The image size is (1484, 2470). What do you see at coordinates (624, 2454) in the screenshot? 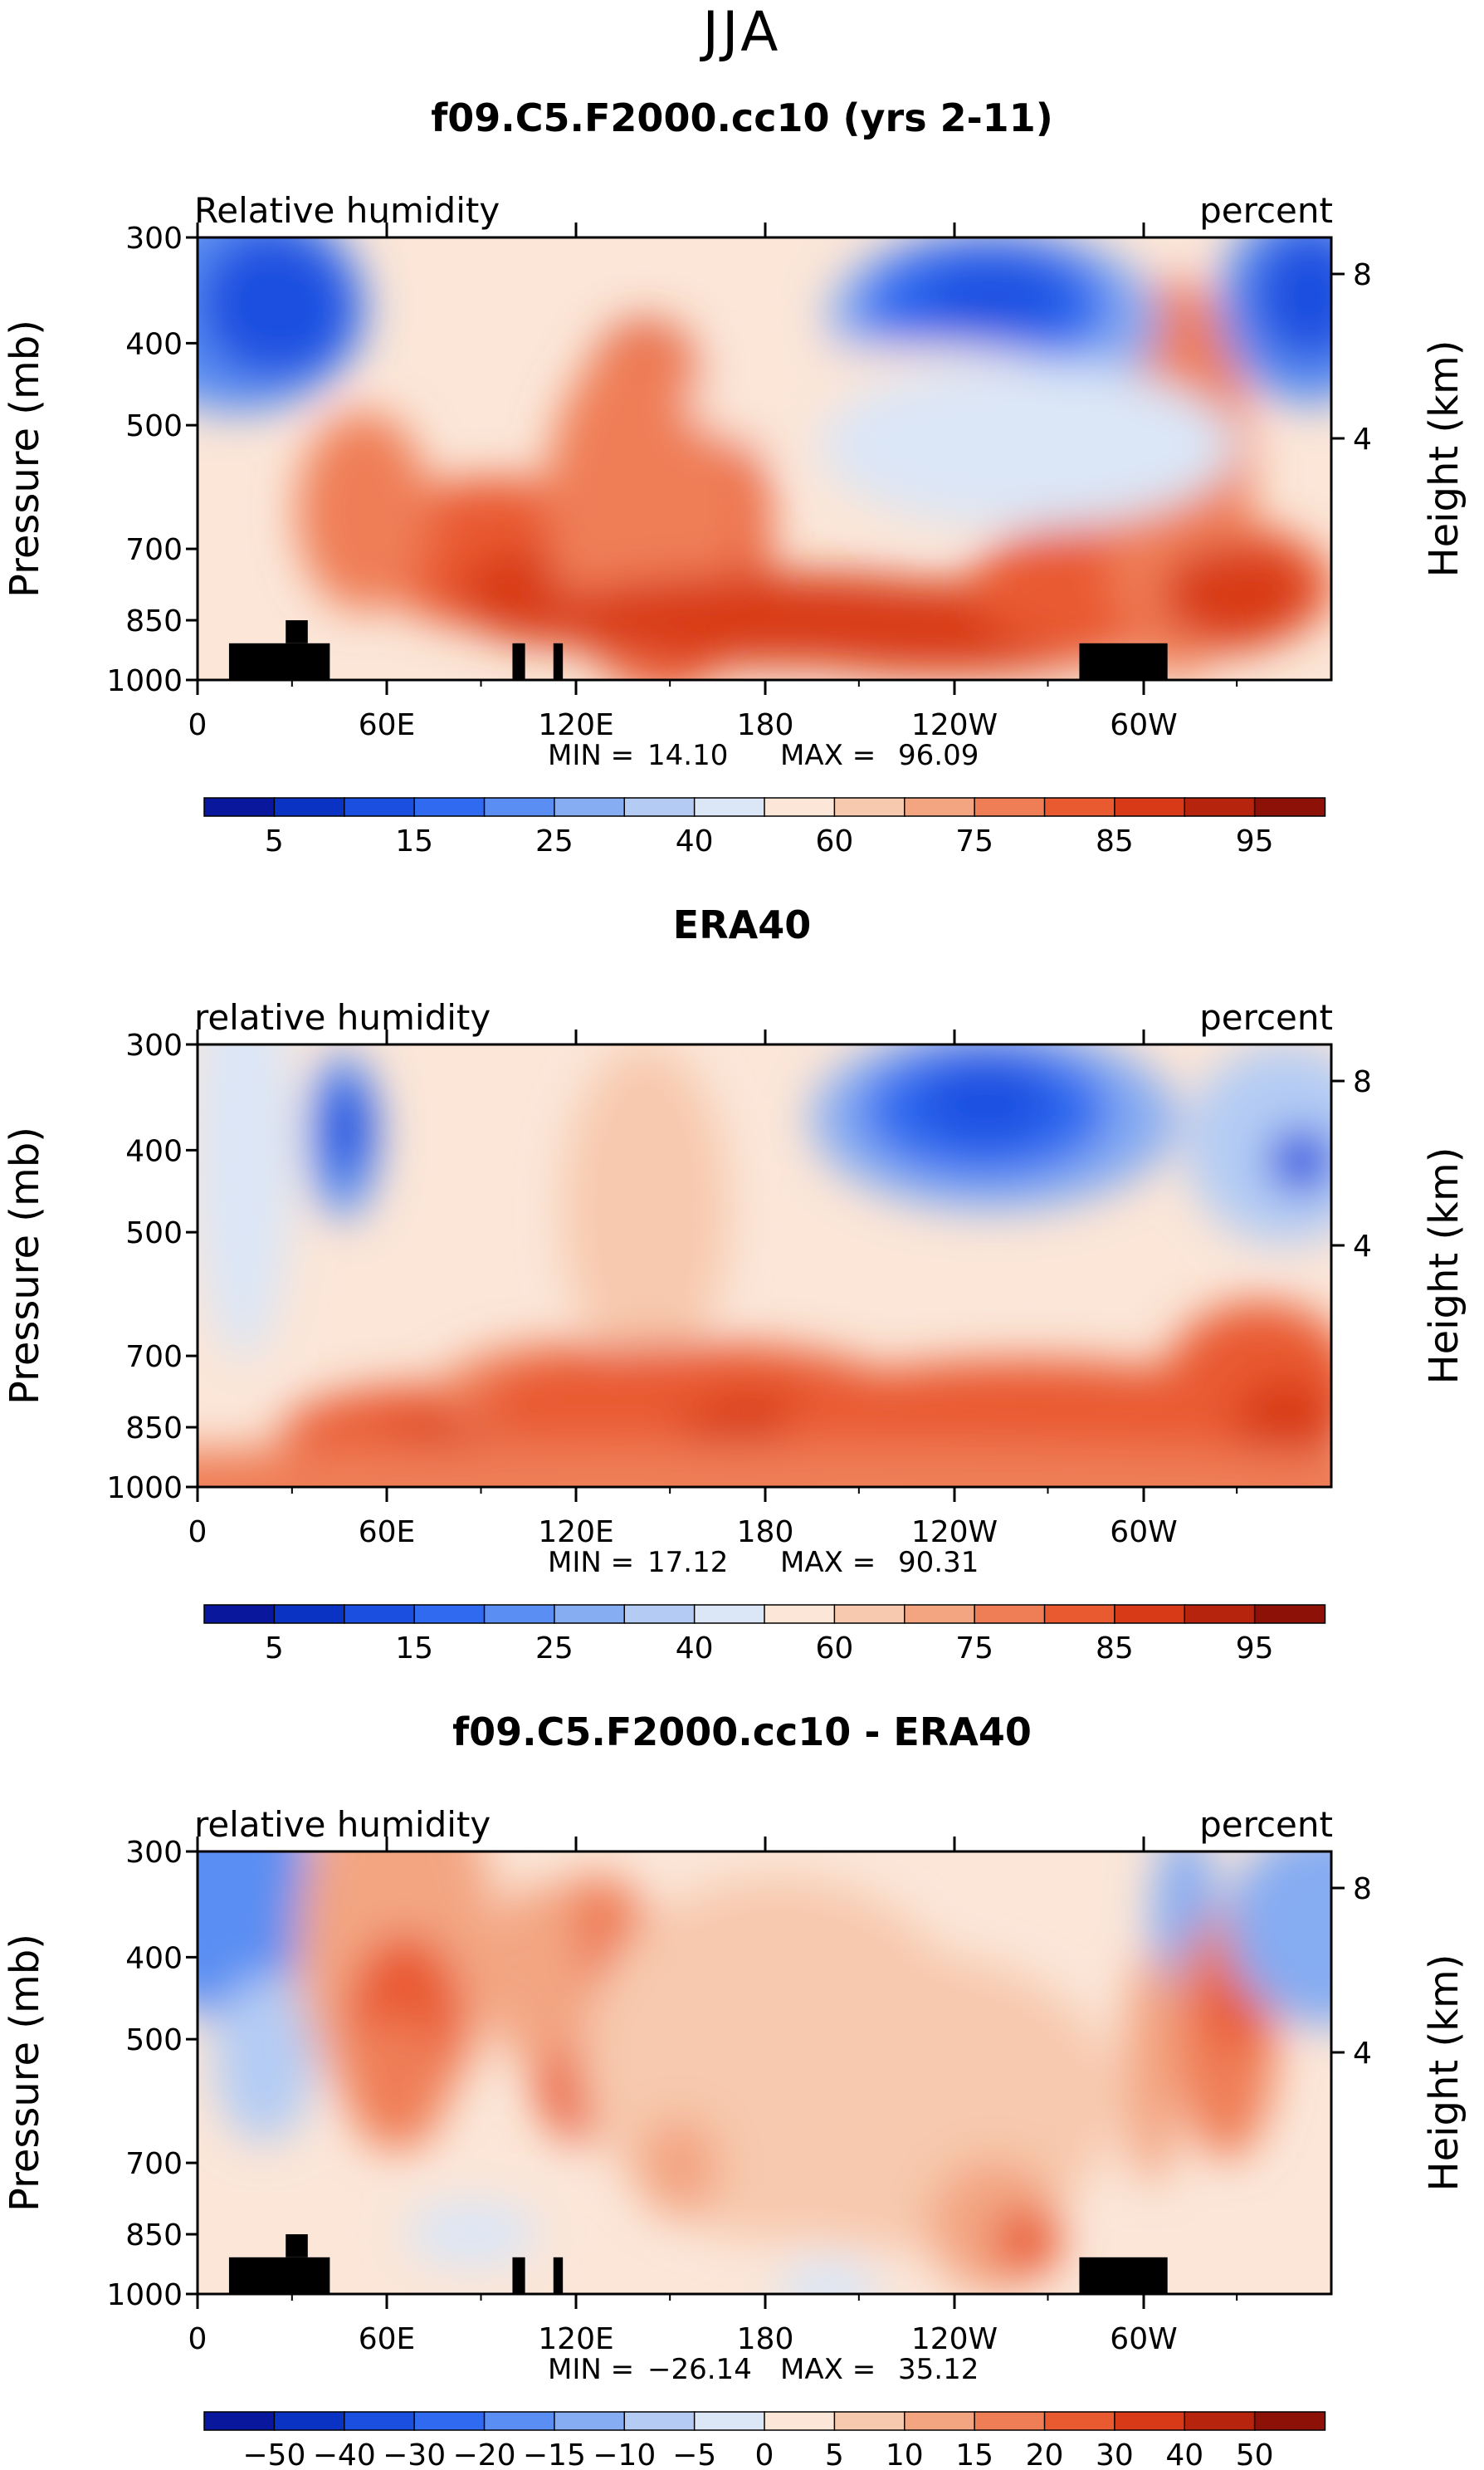
I see `colorbar-label: −10` at bounding box center [624, 2454].